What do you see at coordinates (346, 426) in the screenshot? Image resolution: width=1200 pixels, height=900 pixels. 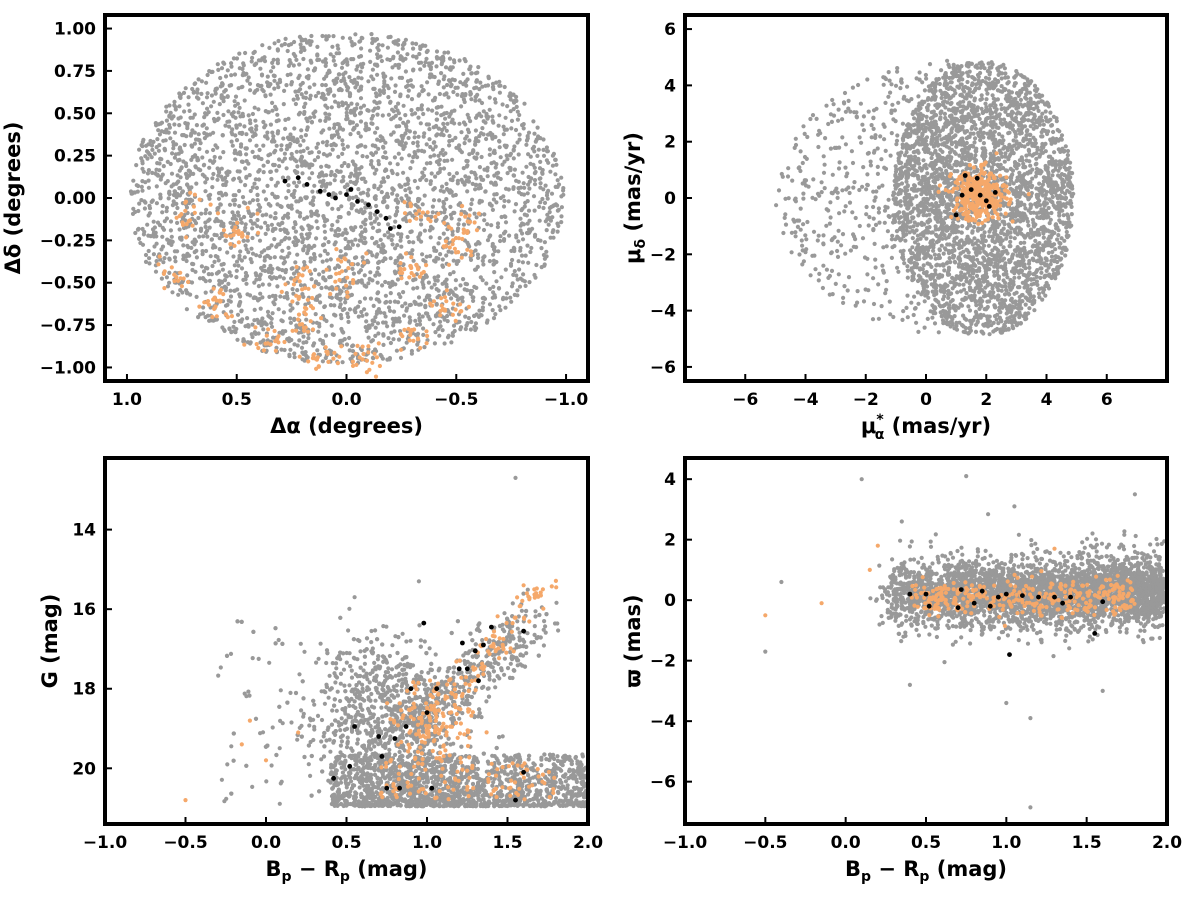 I see `x-axis-label: Δα (degrees)` at bounding box center [346, 426].